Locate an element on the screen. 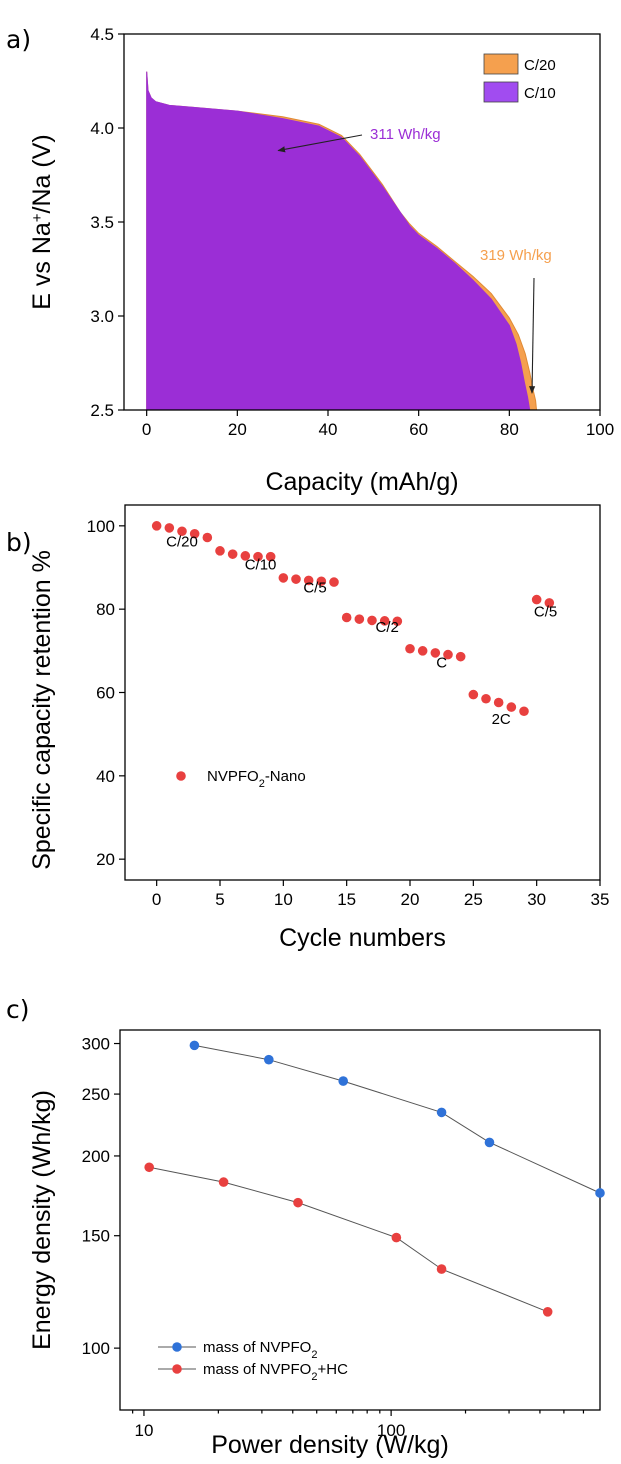 This screenshot has height=1464, width=621. y-tick-label-a: 3.5 is located at coordinates (102, 222).